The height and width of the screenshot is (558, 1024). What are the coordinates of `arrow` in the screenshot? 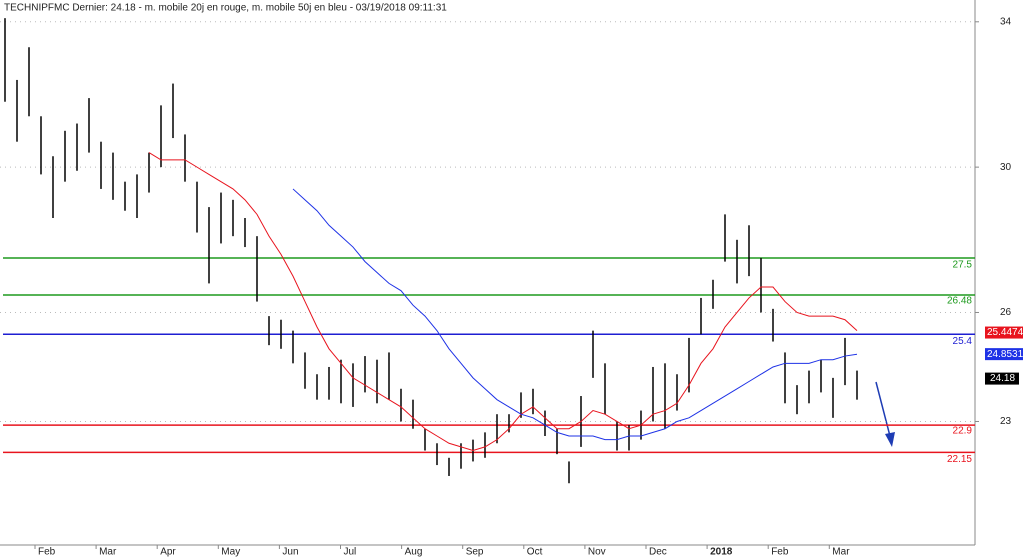 It's located at (883, 411).